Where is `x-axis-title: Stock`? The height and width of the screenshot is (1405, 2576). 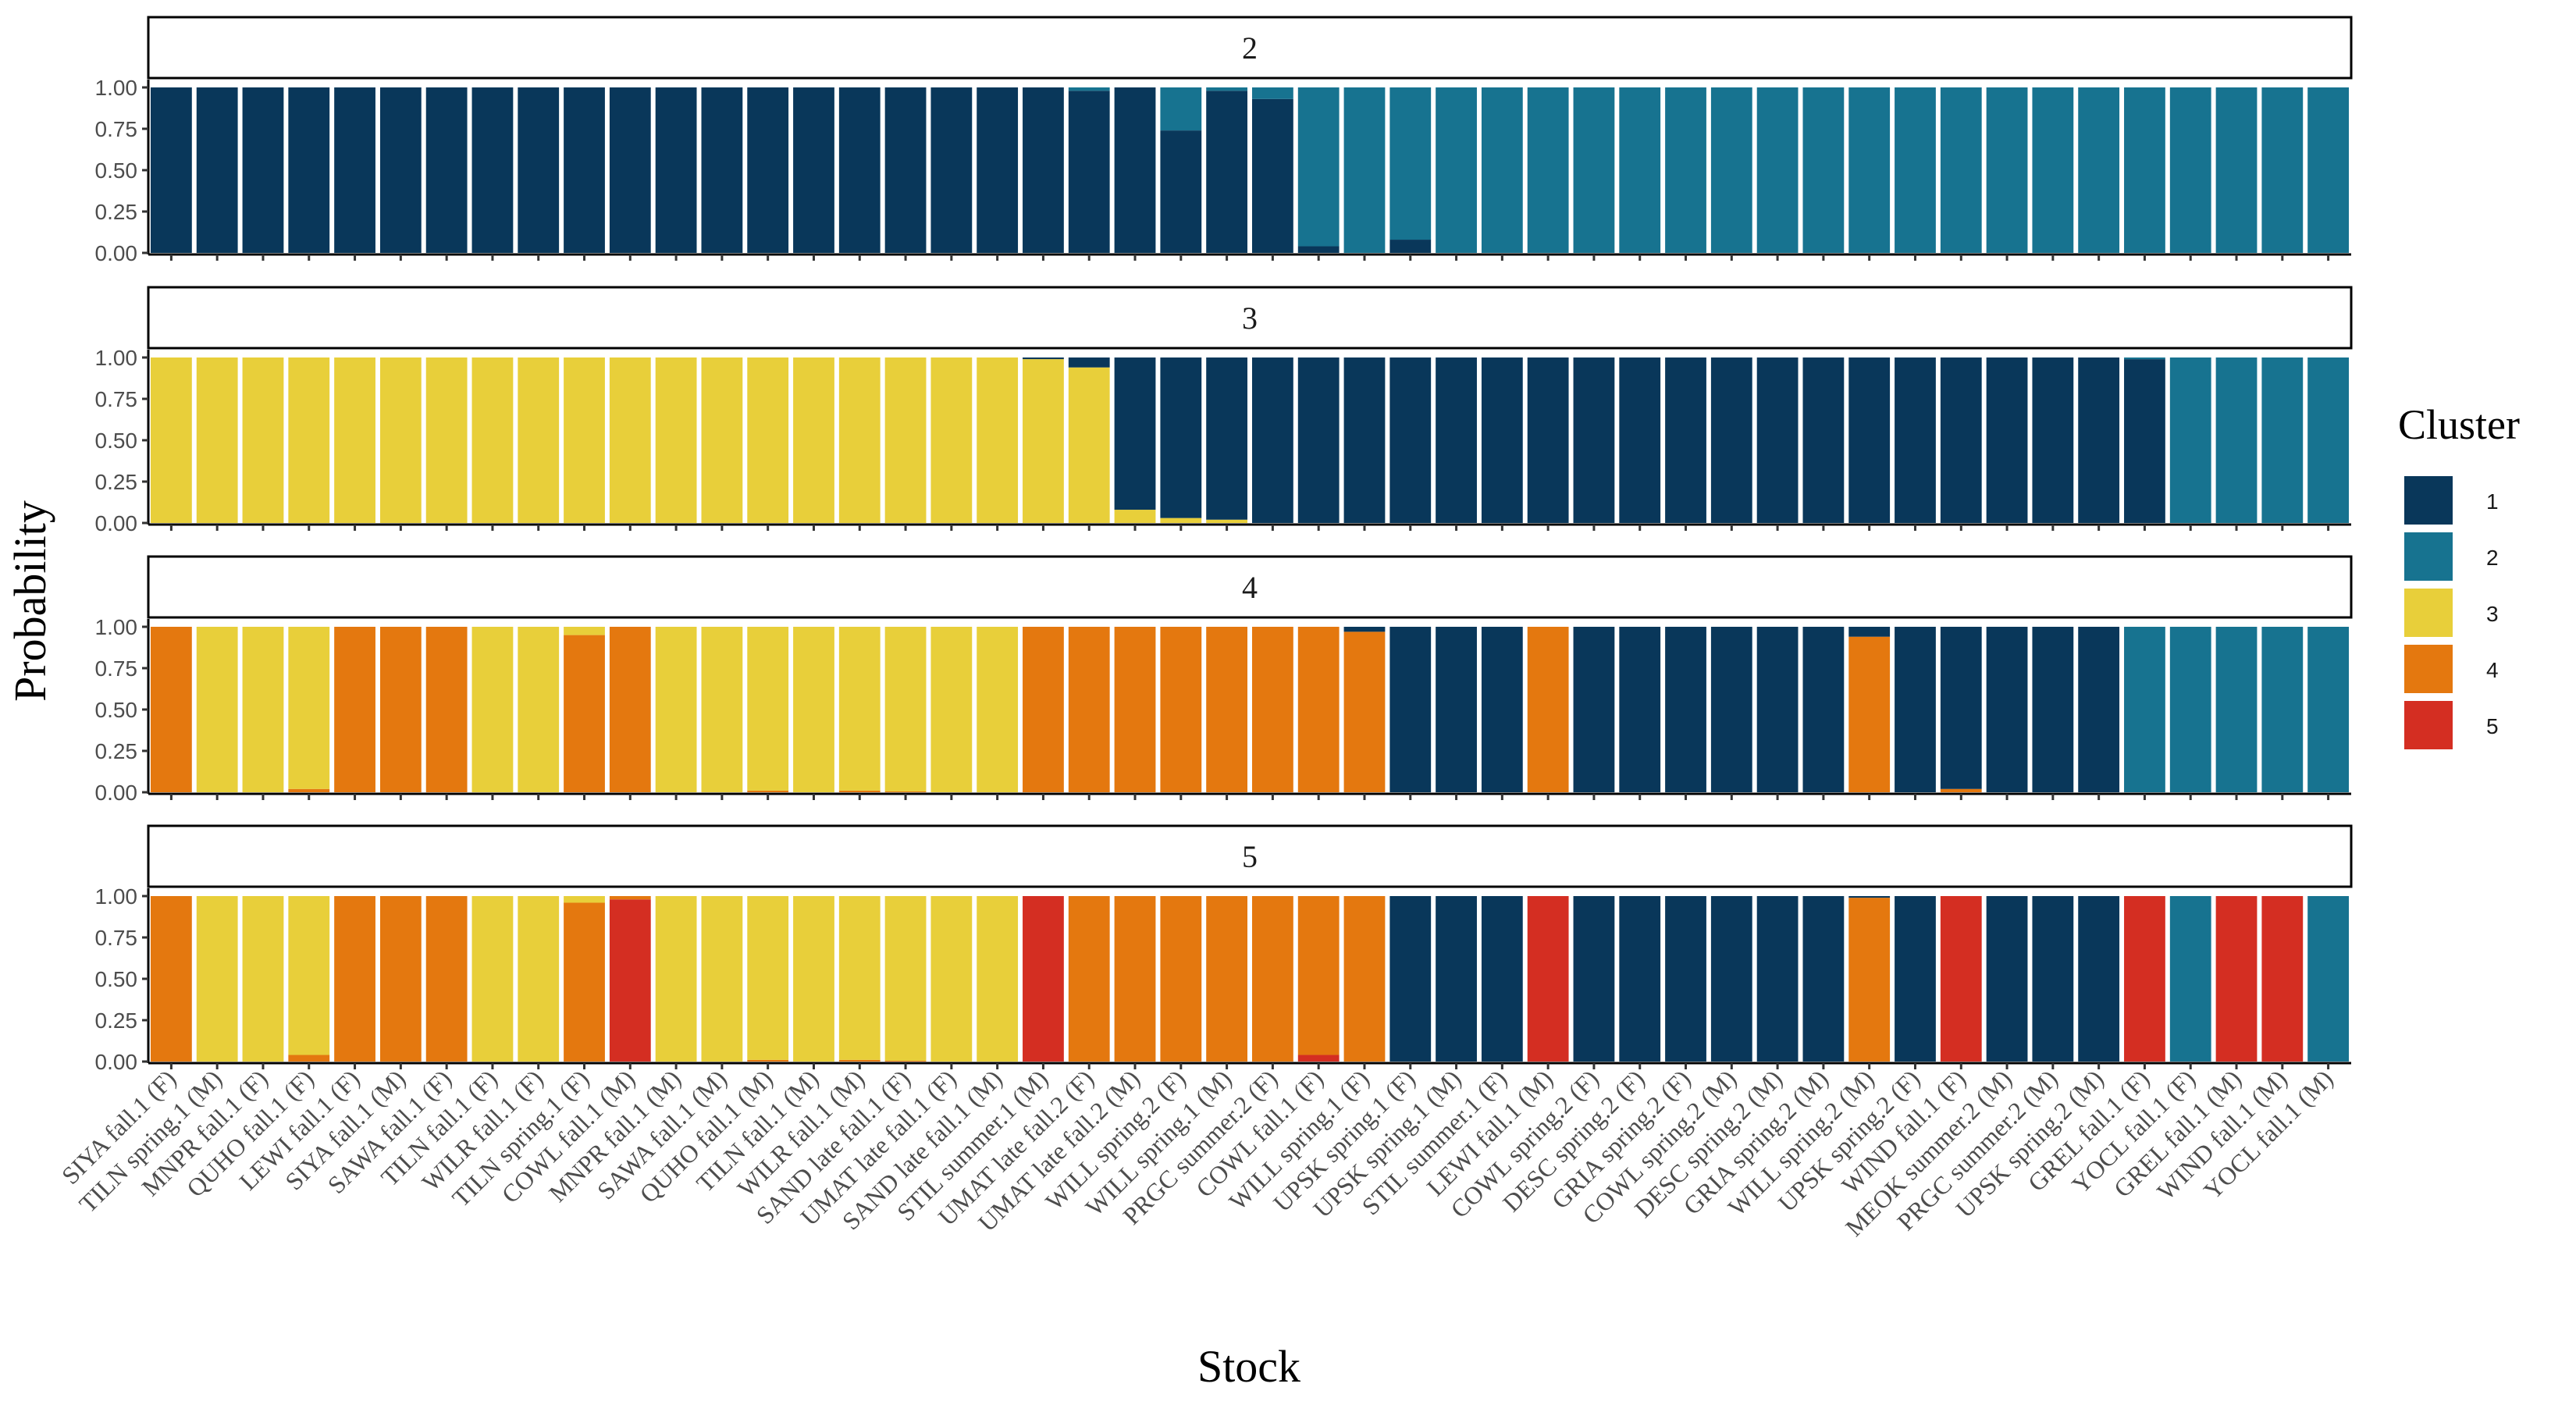
x-axis-title: Stock is located at coordinates (1248, 1366).